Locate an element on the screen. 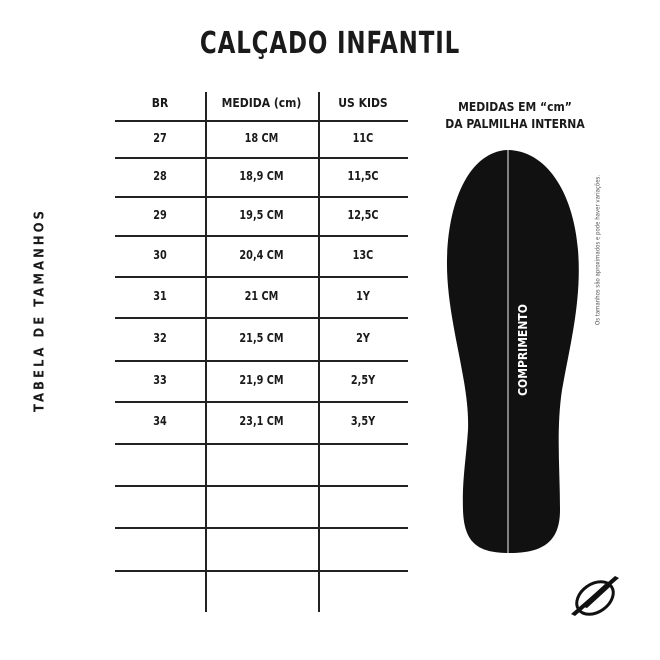 This screenshot has height=660, width=660. table-cell: 21,9 CM is located at coordinates (261, 379).